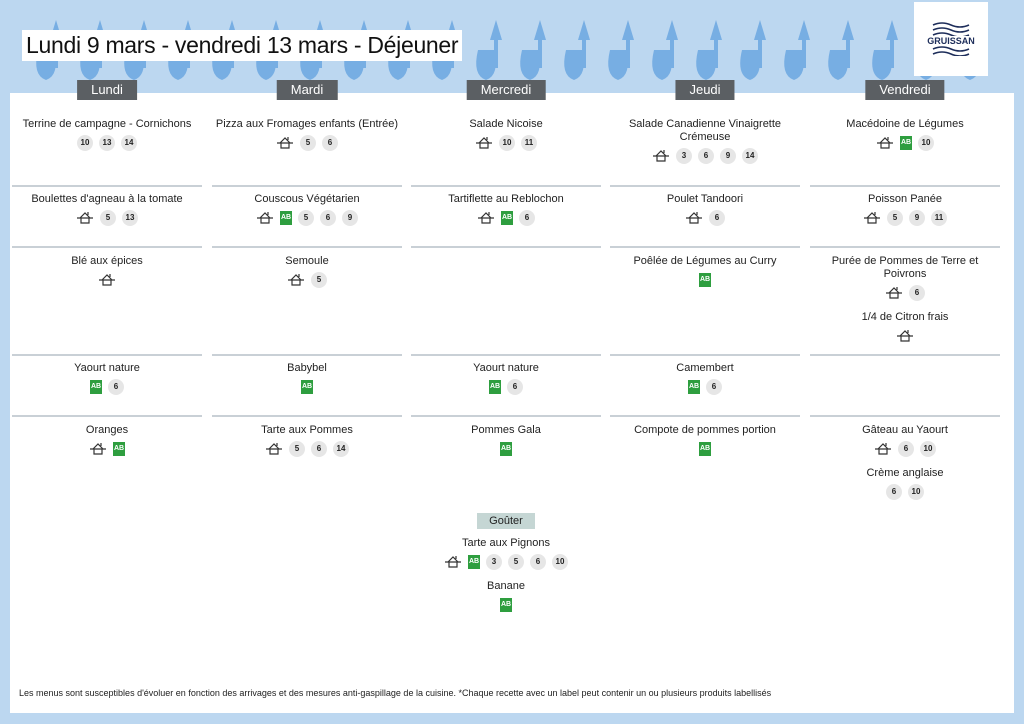 The height and width of the screenshot is (724, 1024). I want to click on dish-name: Camembert, so click(705, 368).